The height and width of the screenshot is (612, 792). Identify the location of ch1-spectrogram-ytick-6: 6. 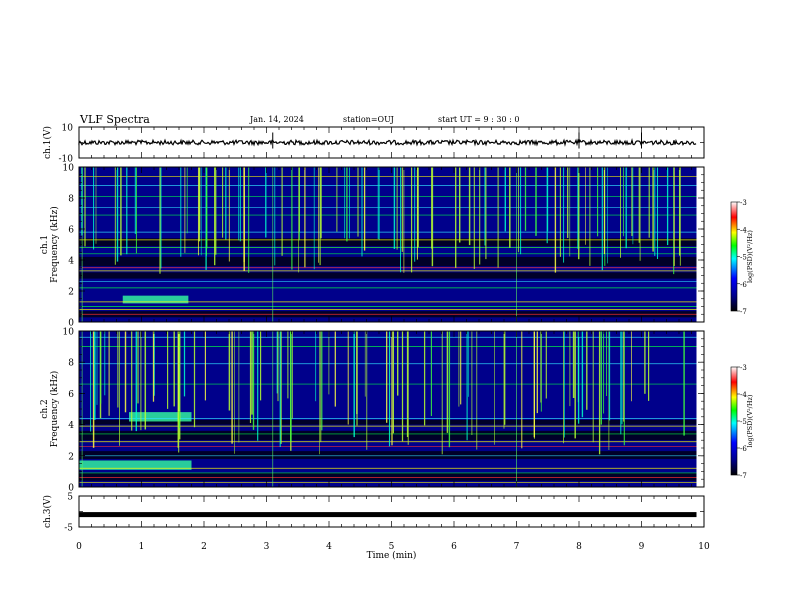
(71, 231).